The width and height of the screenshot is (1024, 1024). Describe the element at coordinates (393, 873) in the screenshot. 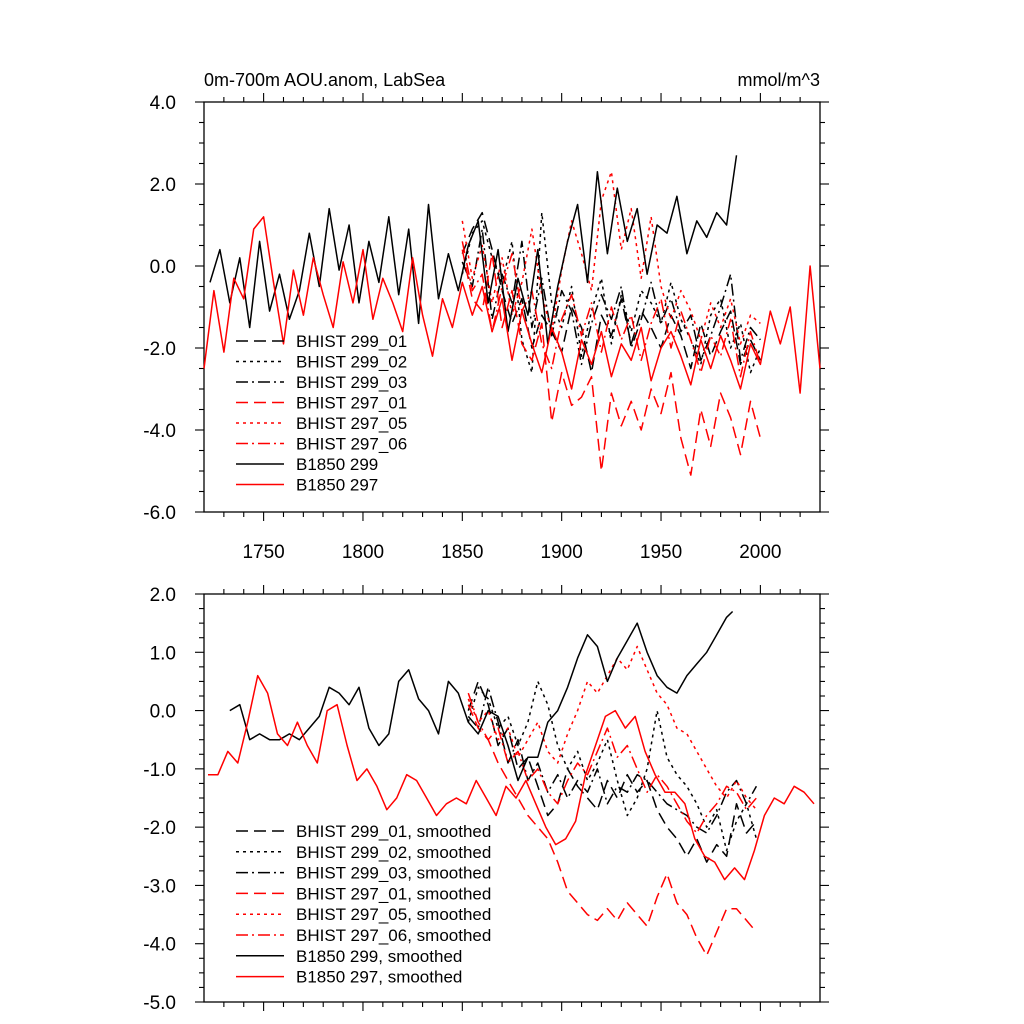

I see `legend-label: BHIST 299_03, smoothed` at that location.